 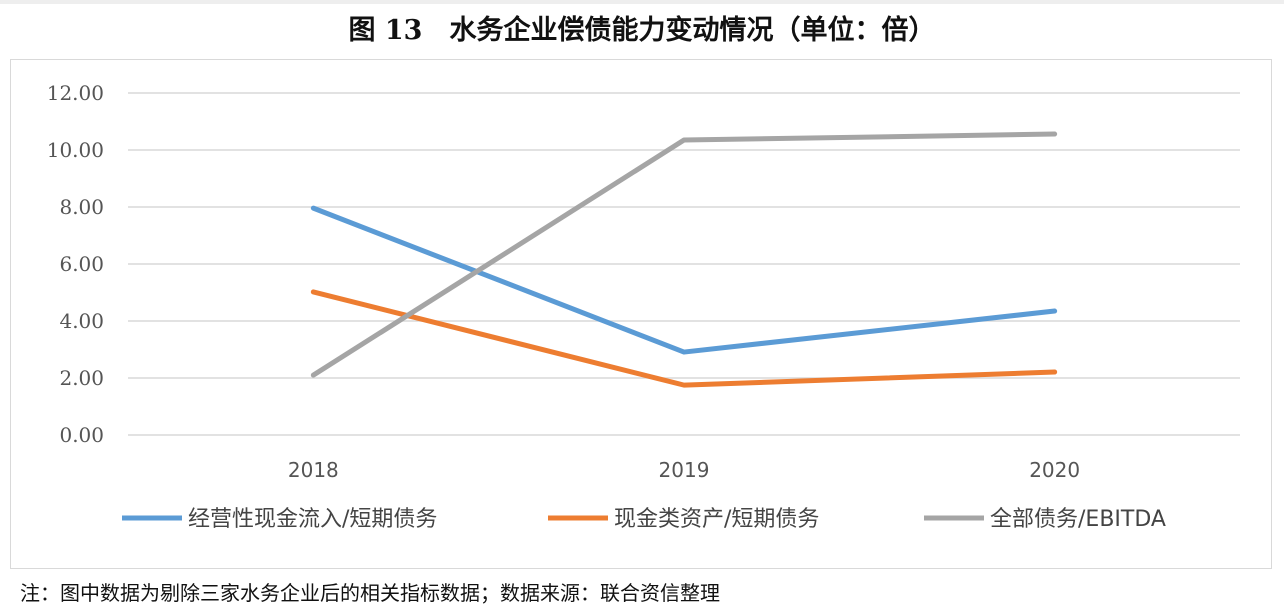 What do you see at coordinates (312, 519) in the screenshot?
I see `legend-label: 经营性现金流入/短期债务` at bounding box center [312, 519].